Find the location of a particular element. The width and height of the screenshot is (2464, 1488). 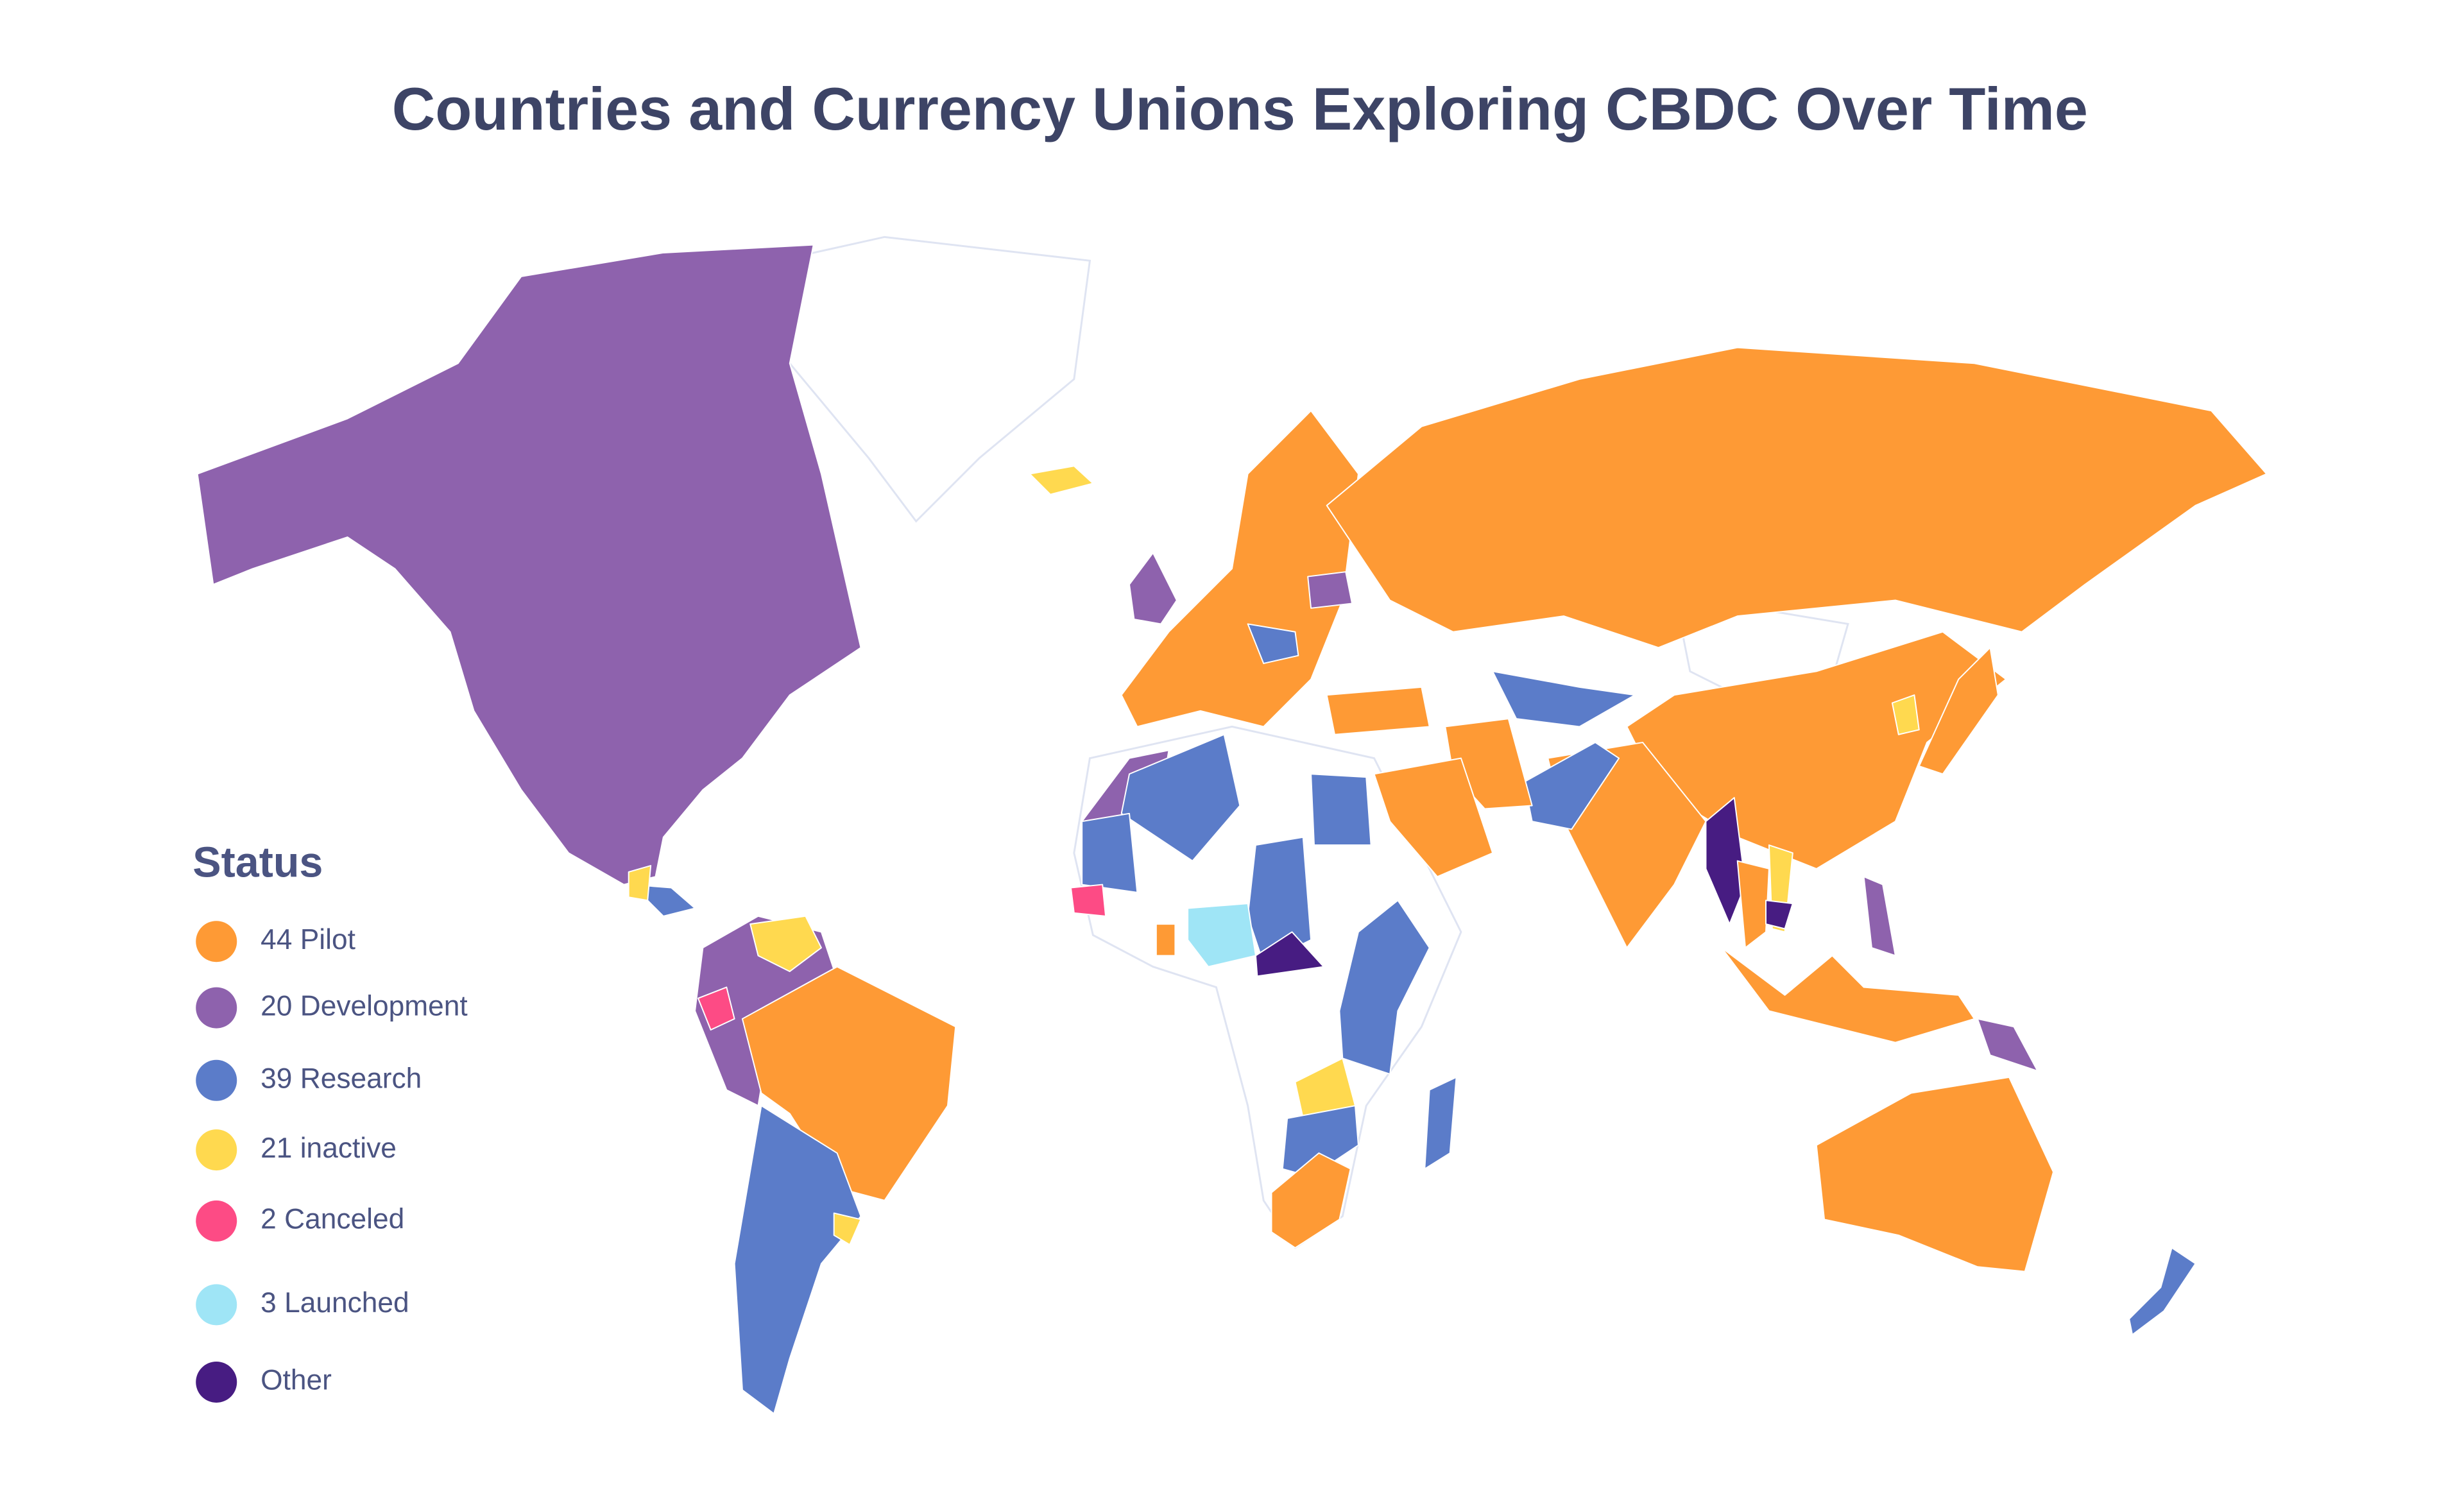

ghana is located at coordinates (1166, 940).